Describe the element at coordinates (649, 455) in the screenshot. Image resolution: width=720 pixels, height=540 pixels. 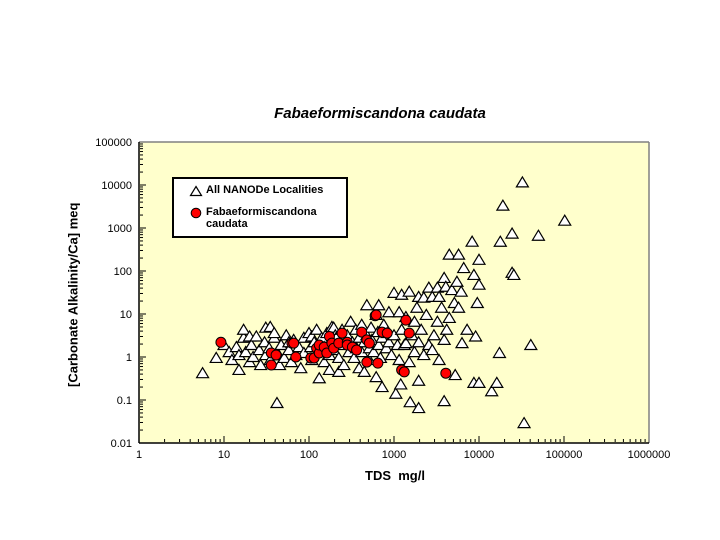
I see `x-tick-label: 1000000` at that location.